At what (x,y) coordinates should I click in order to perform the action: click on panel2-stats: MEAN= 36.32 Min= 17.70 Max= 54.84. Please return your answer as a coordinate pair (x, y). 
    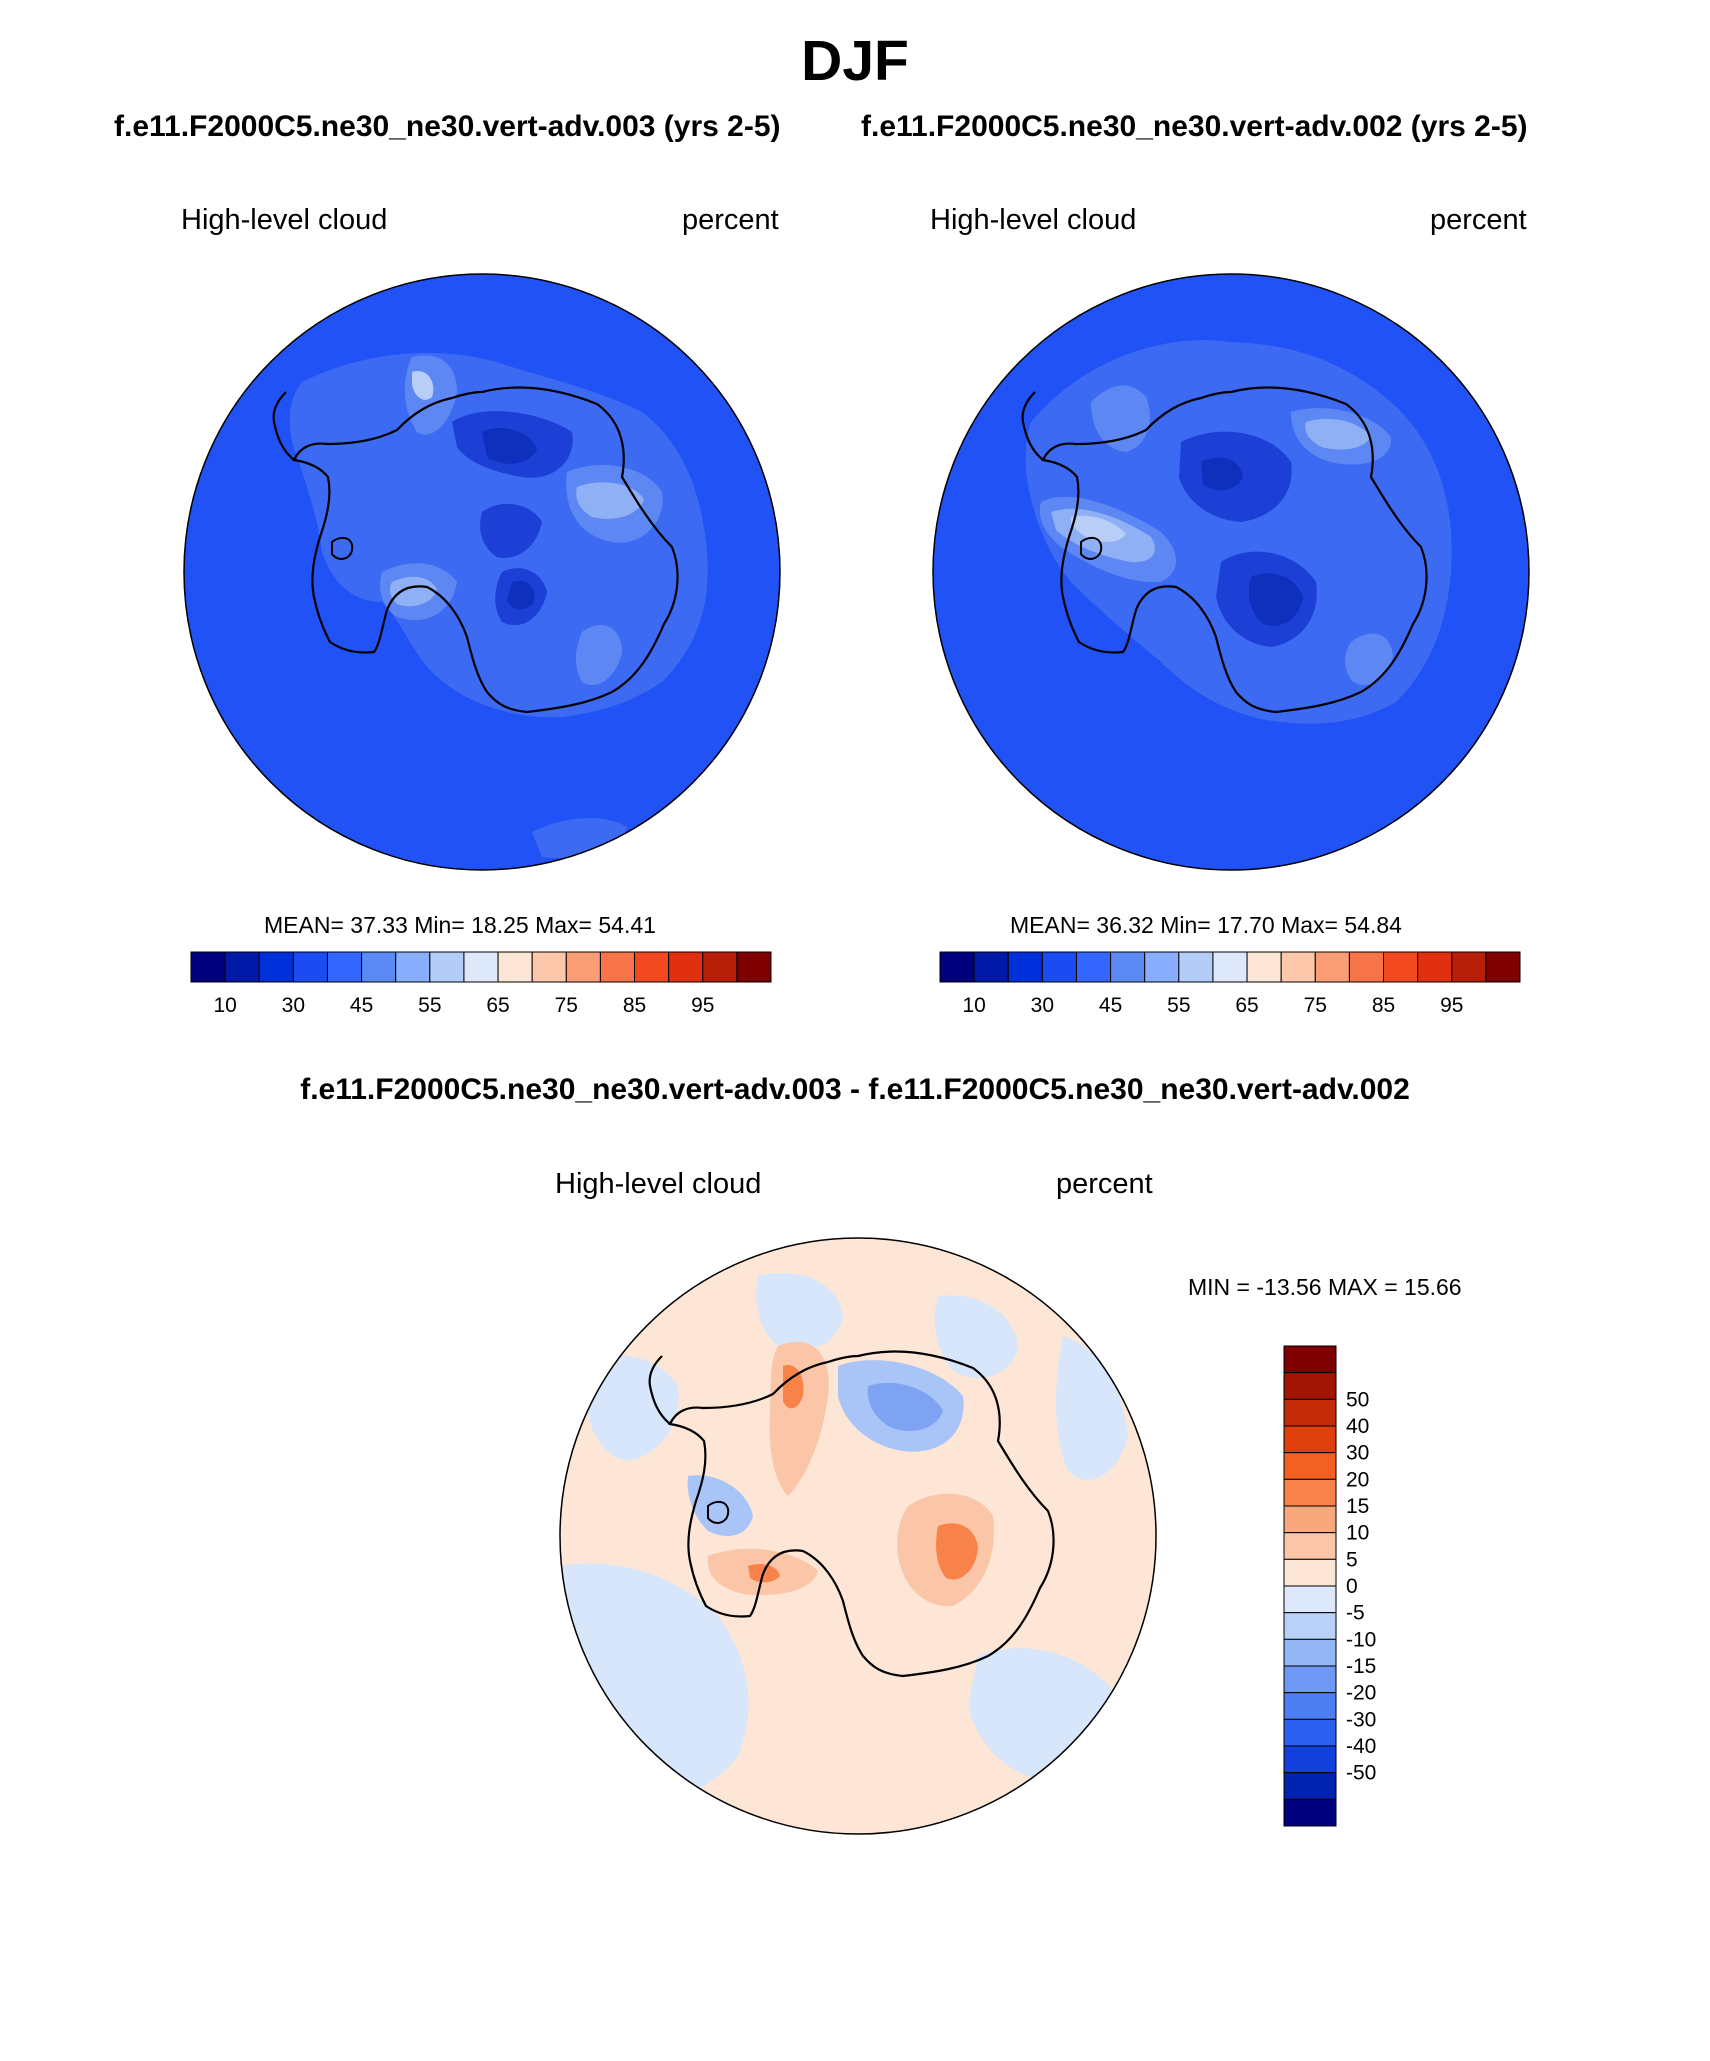
    Looking at the image, I should click on (1206, 925).